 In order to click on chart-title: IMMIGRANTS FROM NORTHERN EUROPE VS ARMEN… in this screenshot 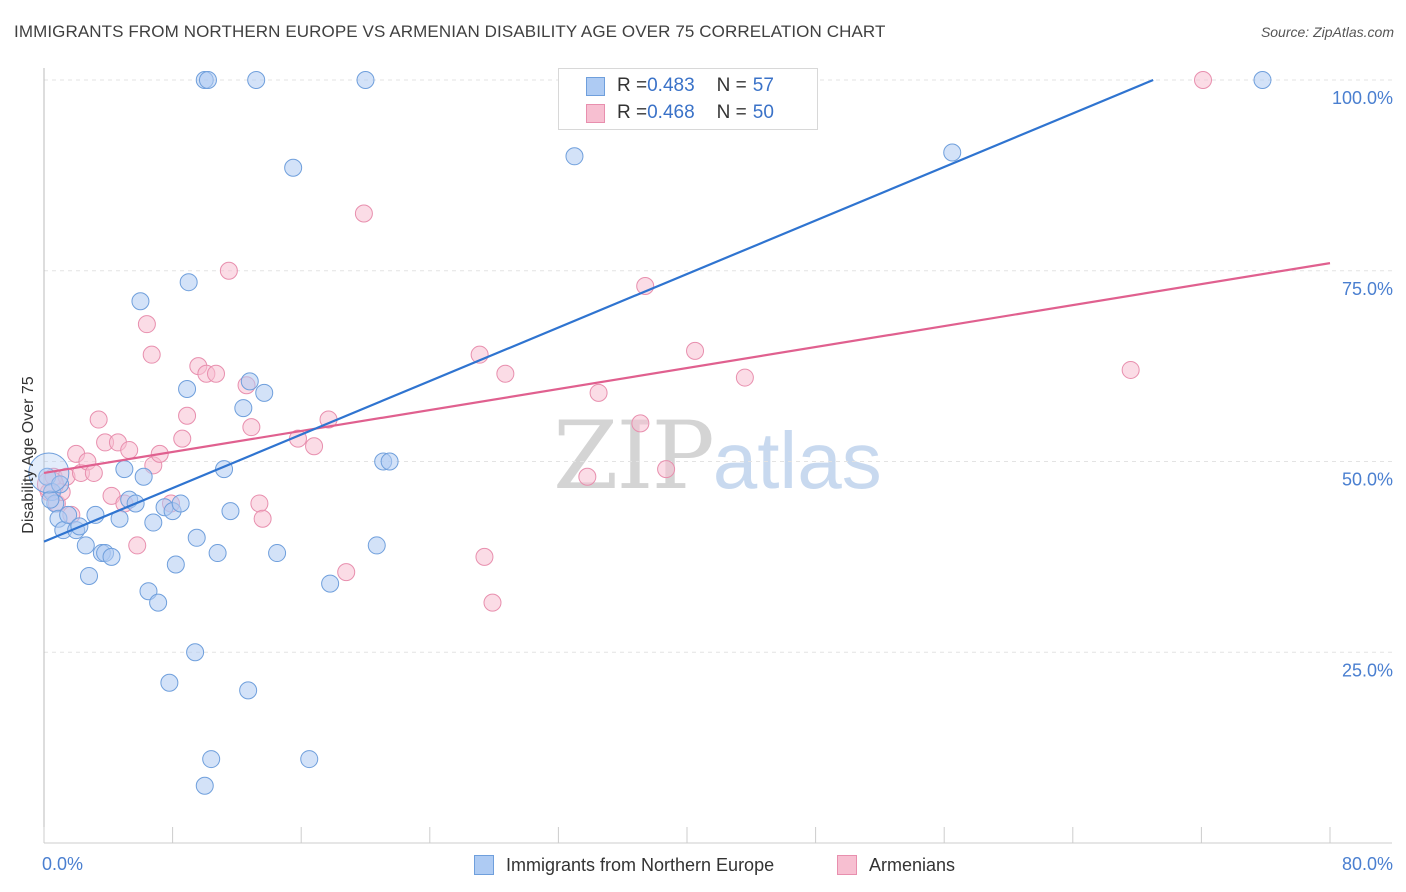, I will do `click(450, 31)`.